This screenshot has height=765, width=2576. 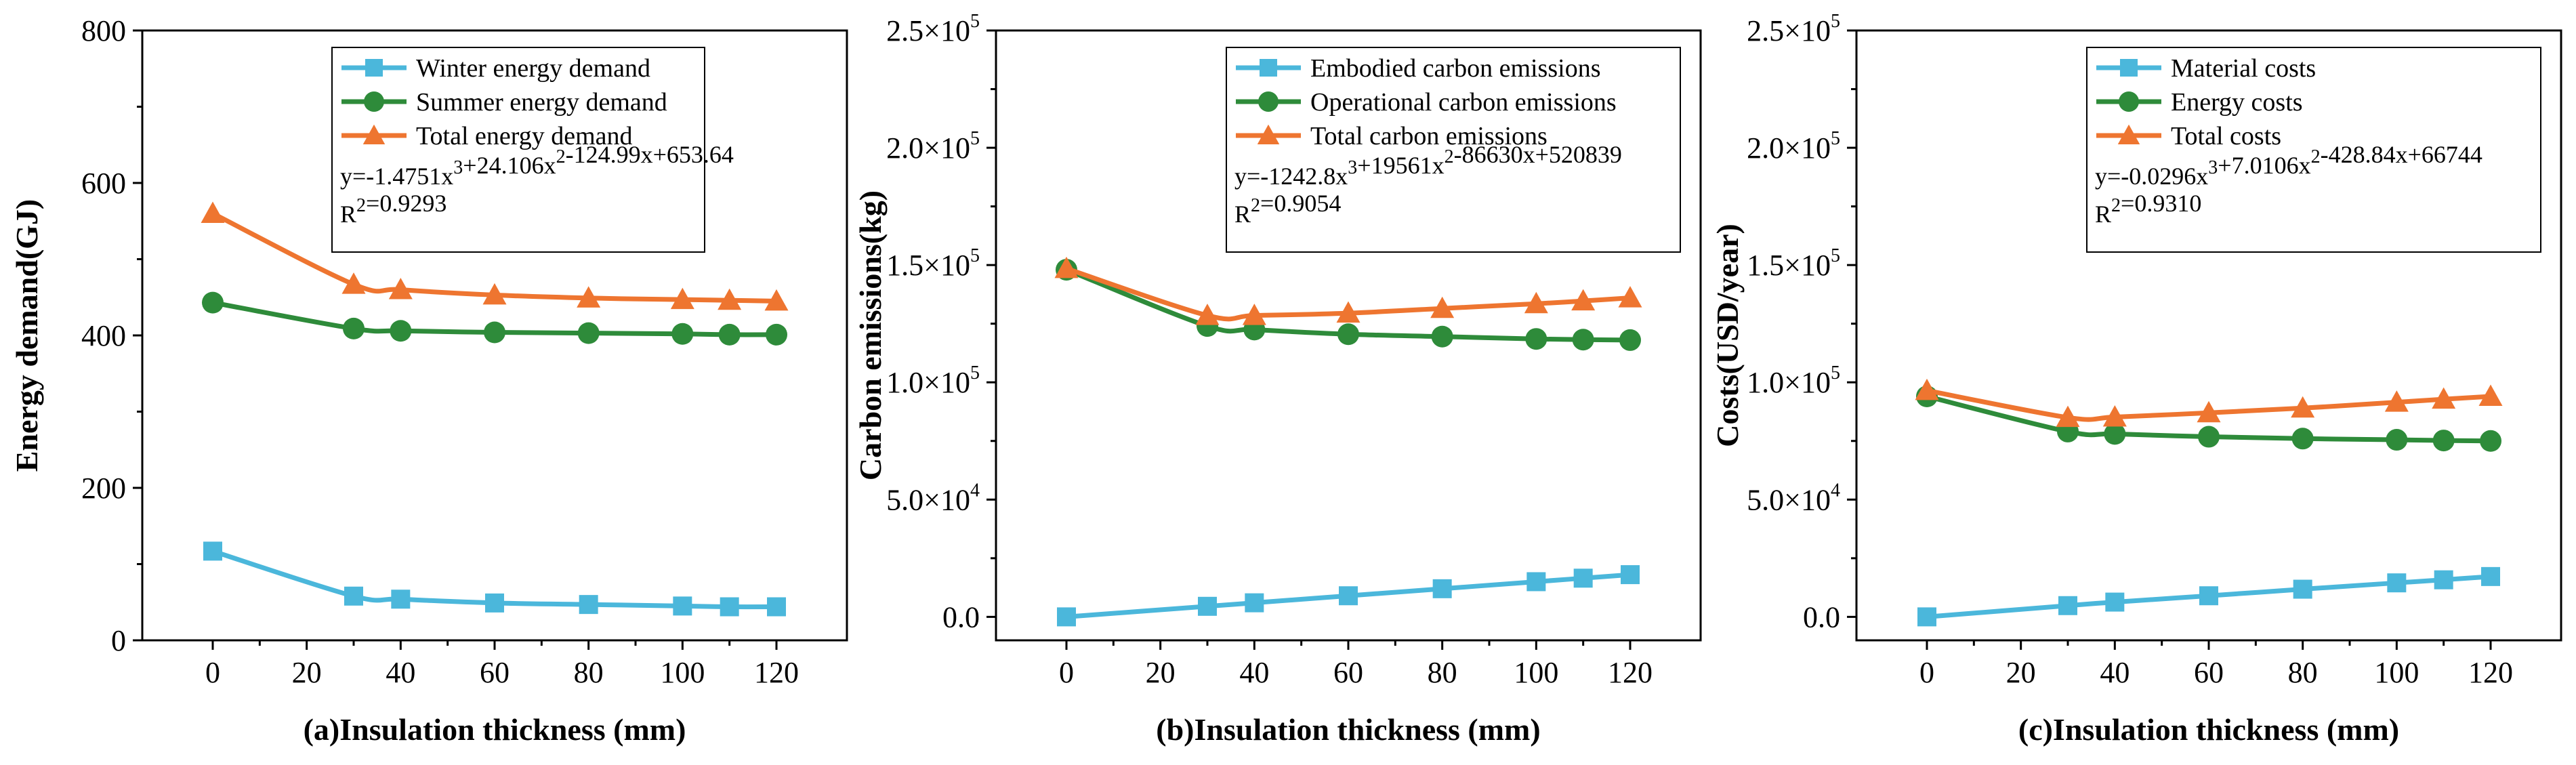 What do you see at coordinates (103, 335) in the screenshot?
I see `y-tick-label: 400` at bounding box center [103, 335].